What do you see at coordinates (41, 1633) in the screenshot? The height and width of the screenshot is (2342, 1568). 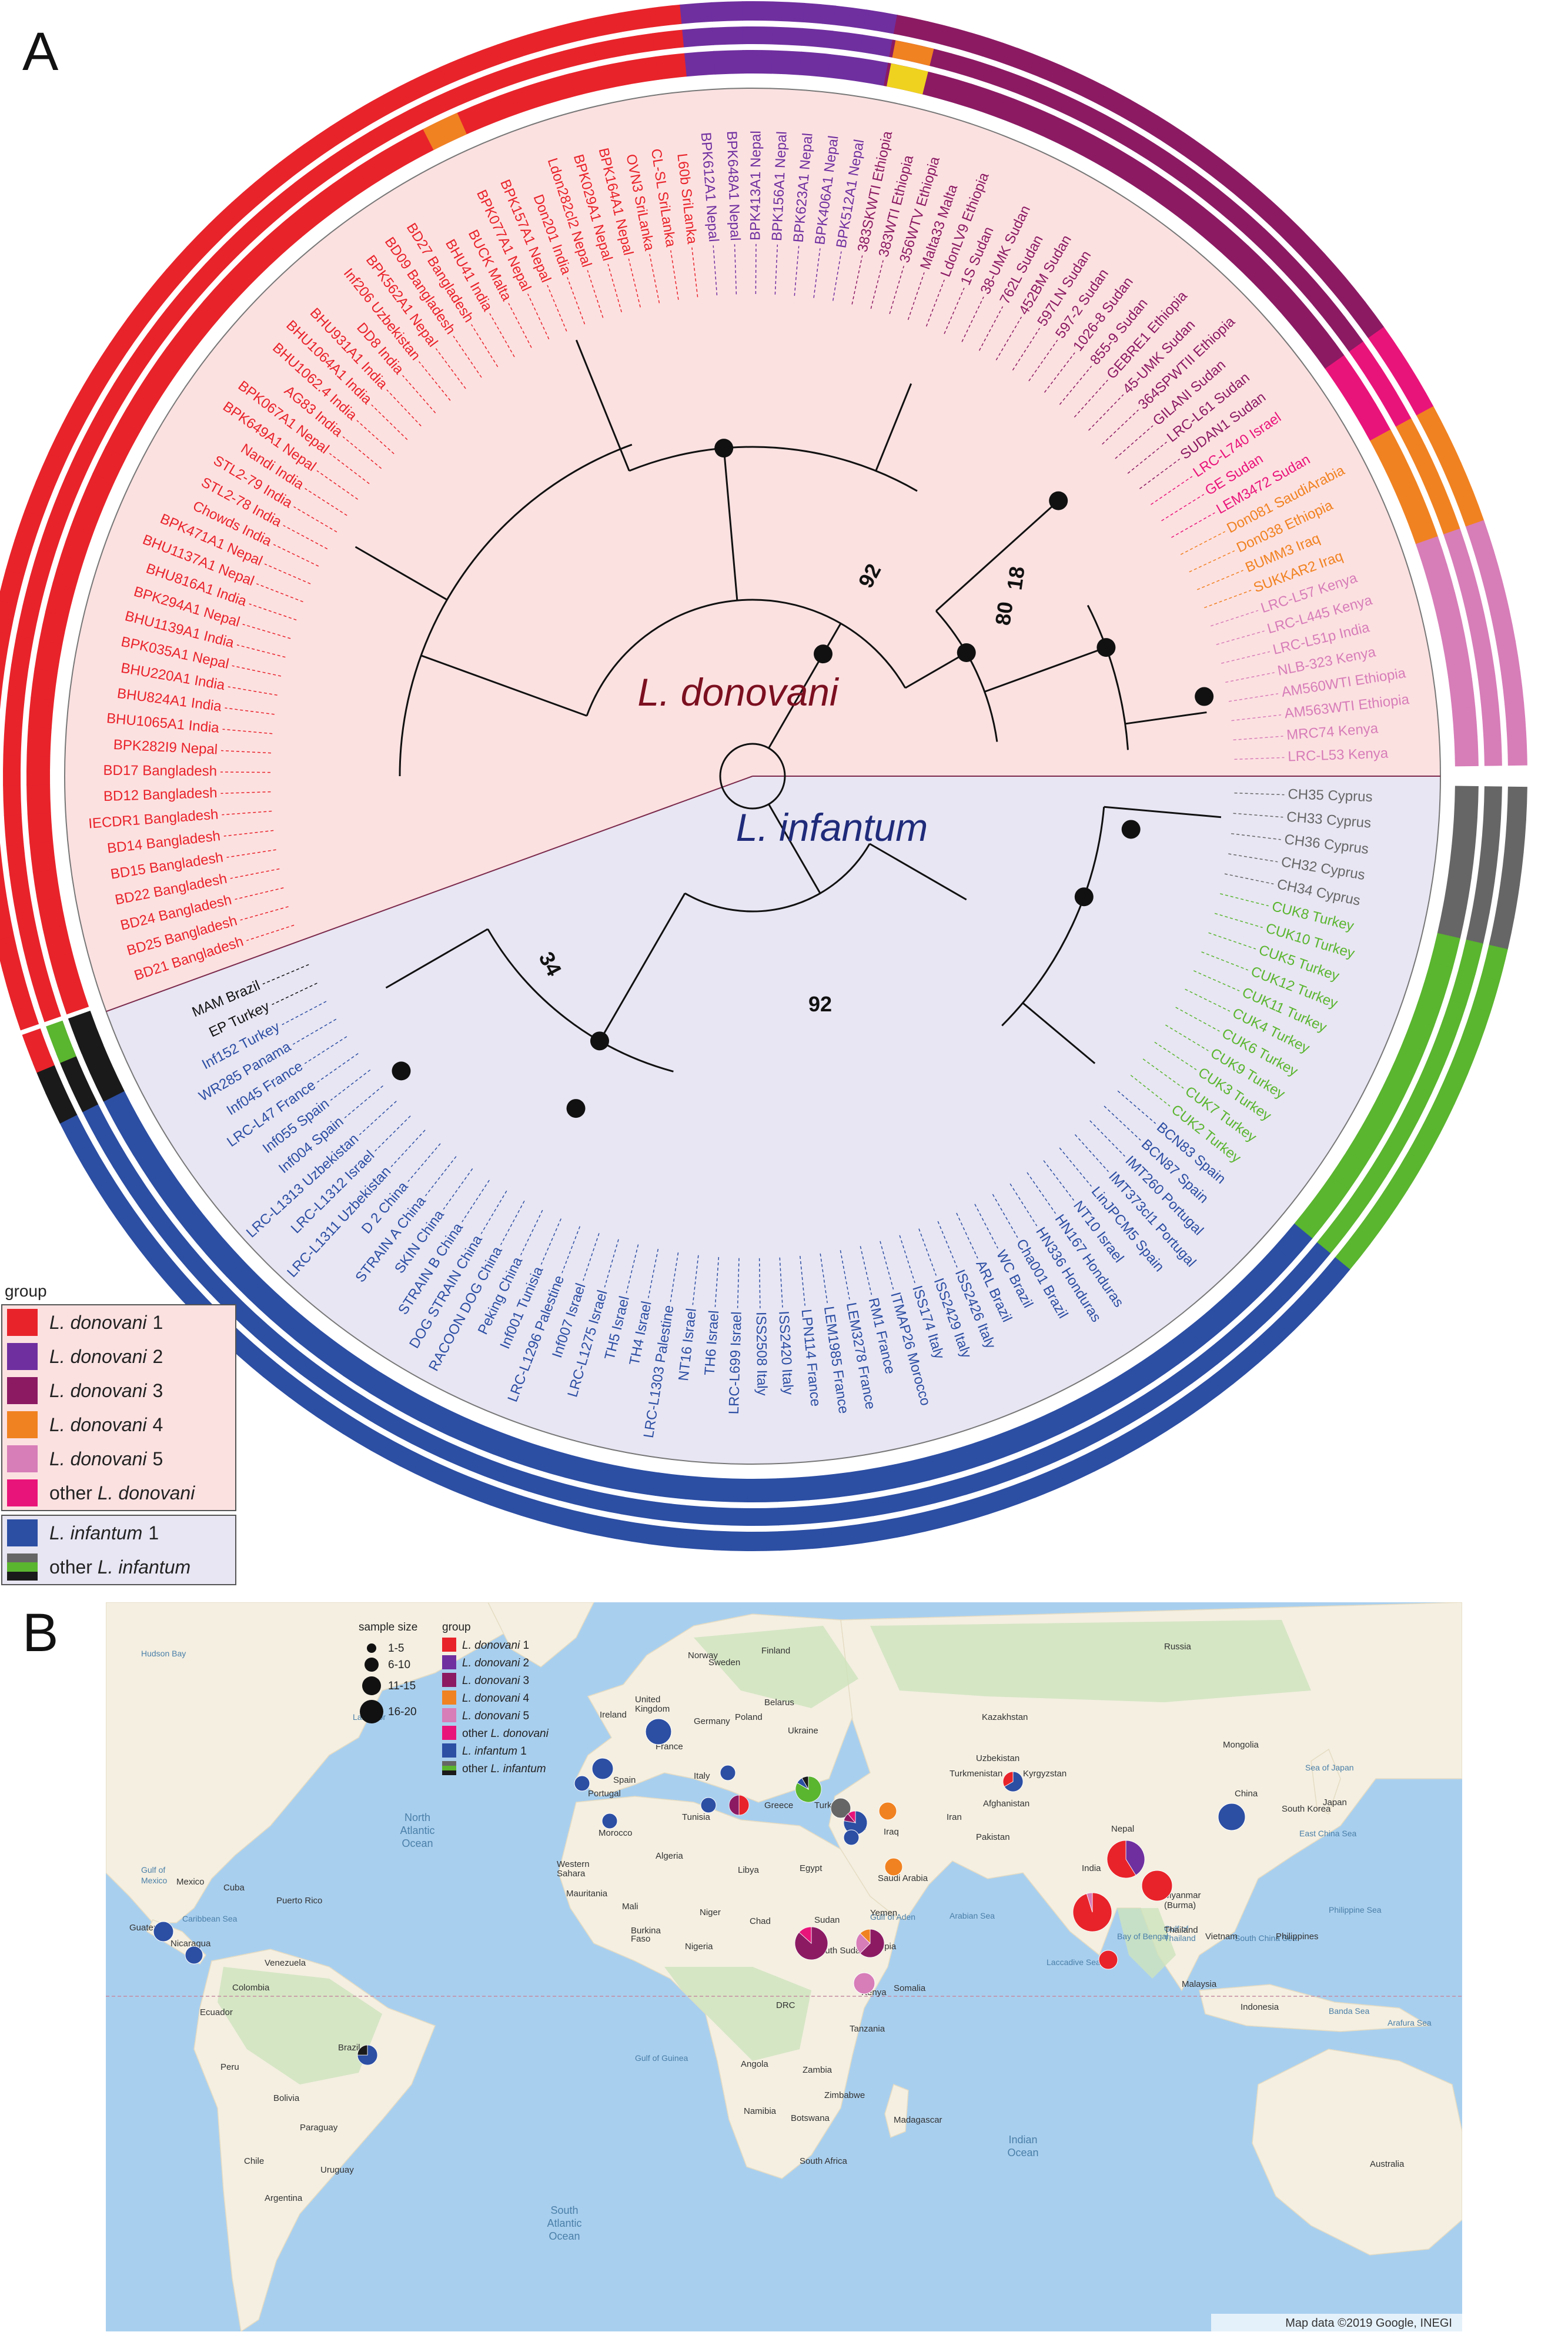 I see `panel-b-label: B` at bounding box center [41, 1633].